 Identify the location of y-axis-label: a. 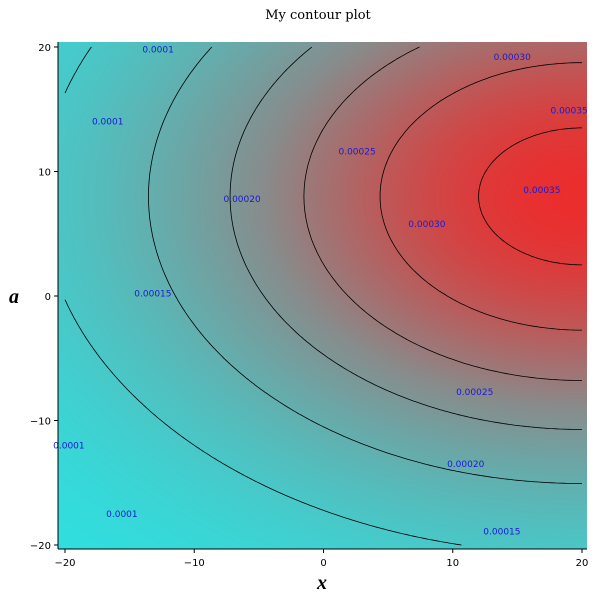
(14, 297).